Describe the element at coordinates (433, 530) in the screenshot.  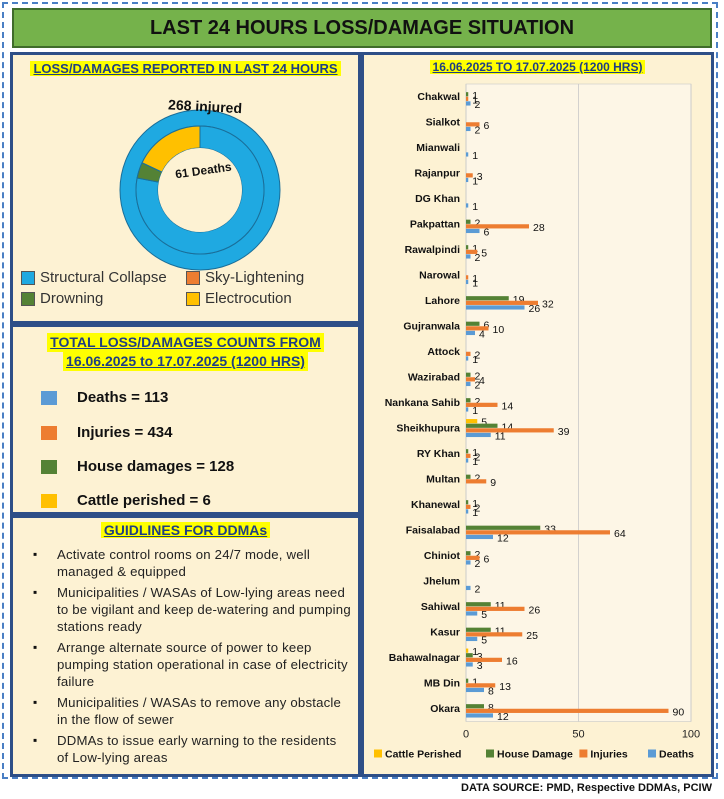
I see `category-label: Faisalabad` at that location.